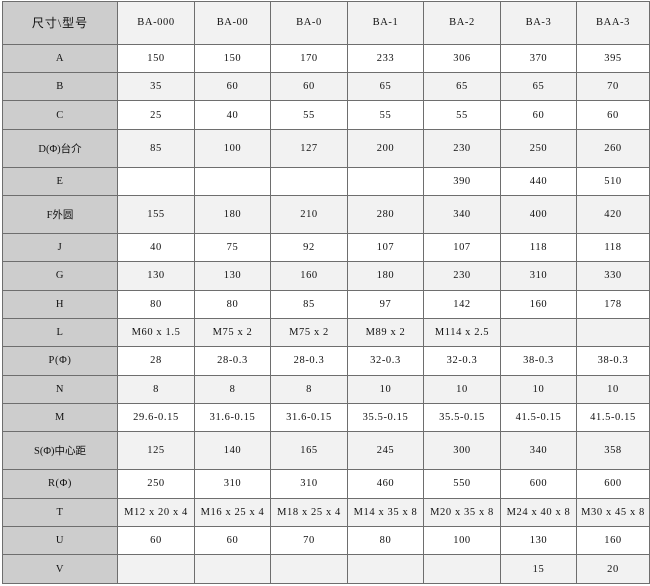 This screenshot has width=650, height=586. I want to click on table-cell: M18 x 25 x 4, so click(309, 512).